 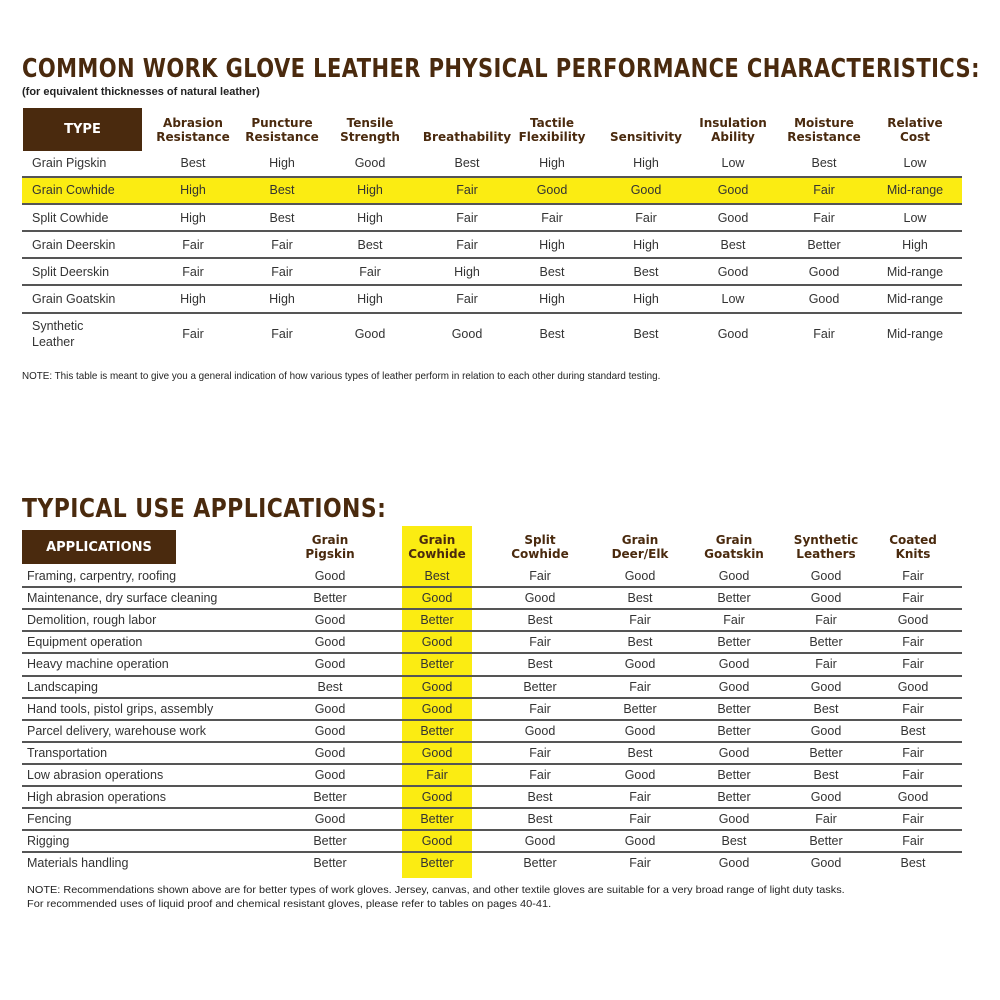 I want to click on column-header: Puncture Resistance, so click(x=282, y=130).